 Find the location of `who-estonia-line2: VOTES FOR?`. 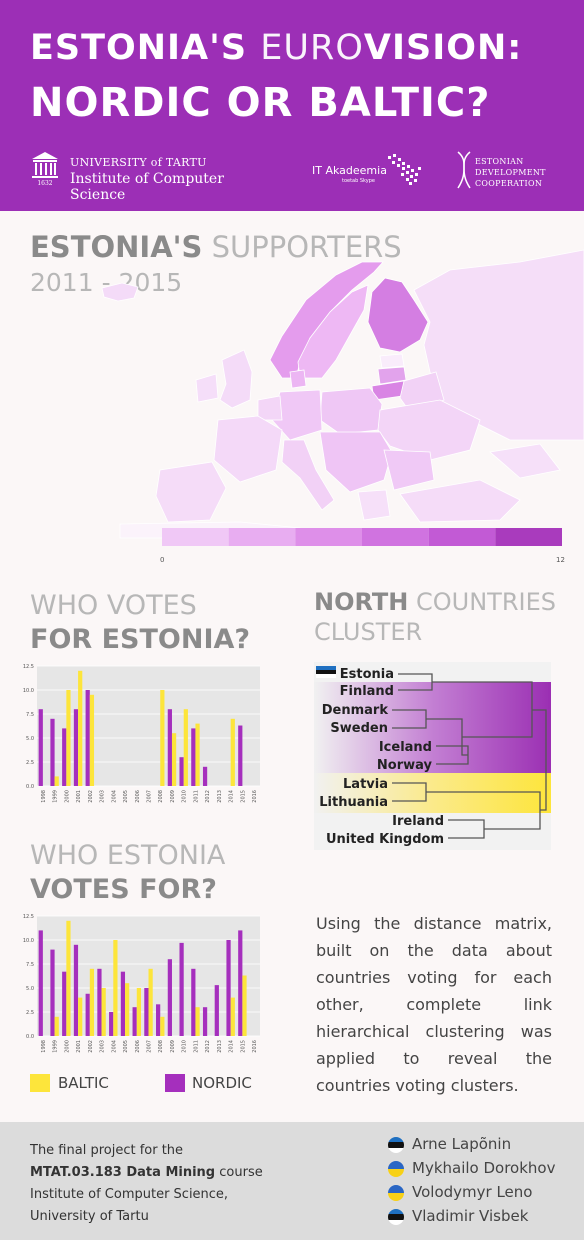

who-estonia-line2: VOTES FOR? is located at coordinates (123, 889).